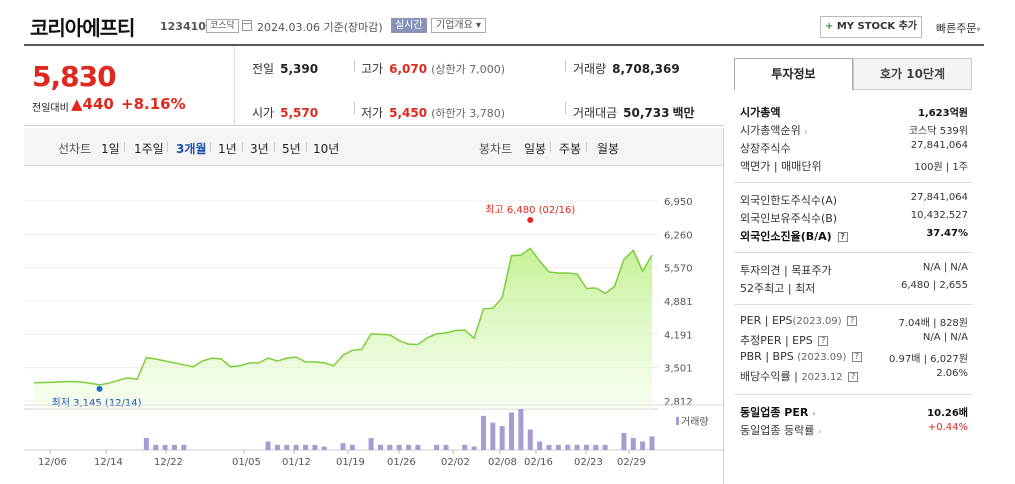 This screenshot has width=1015, height=484. I want to click on change-label: 전일대비, so click(50, 108).